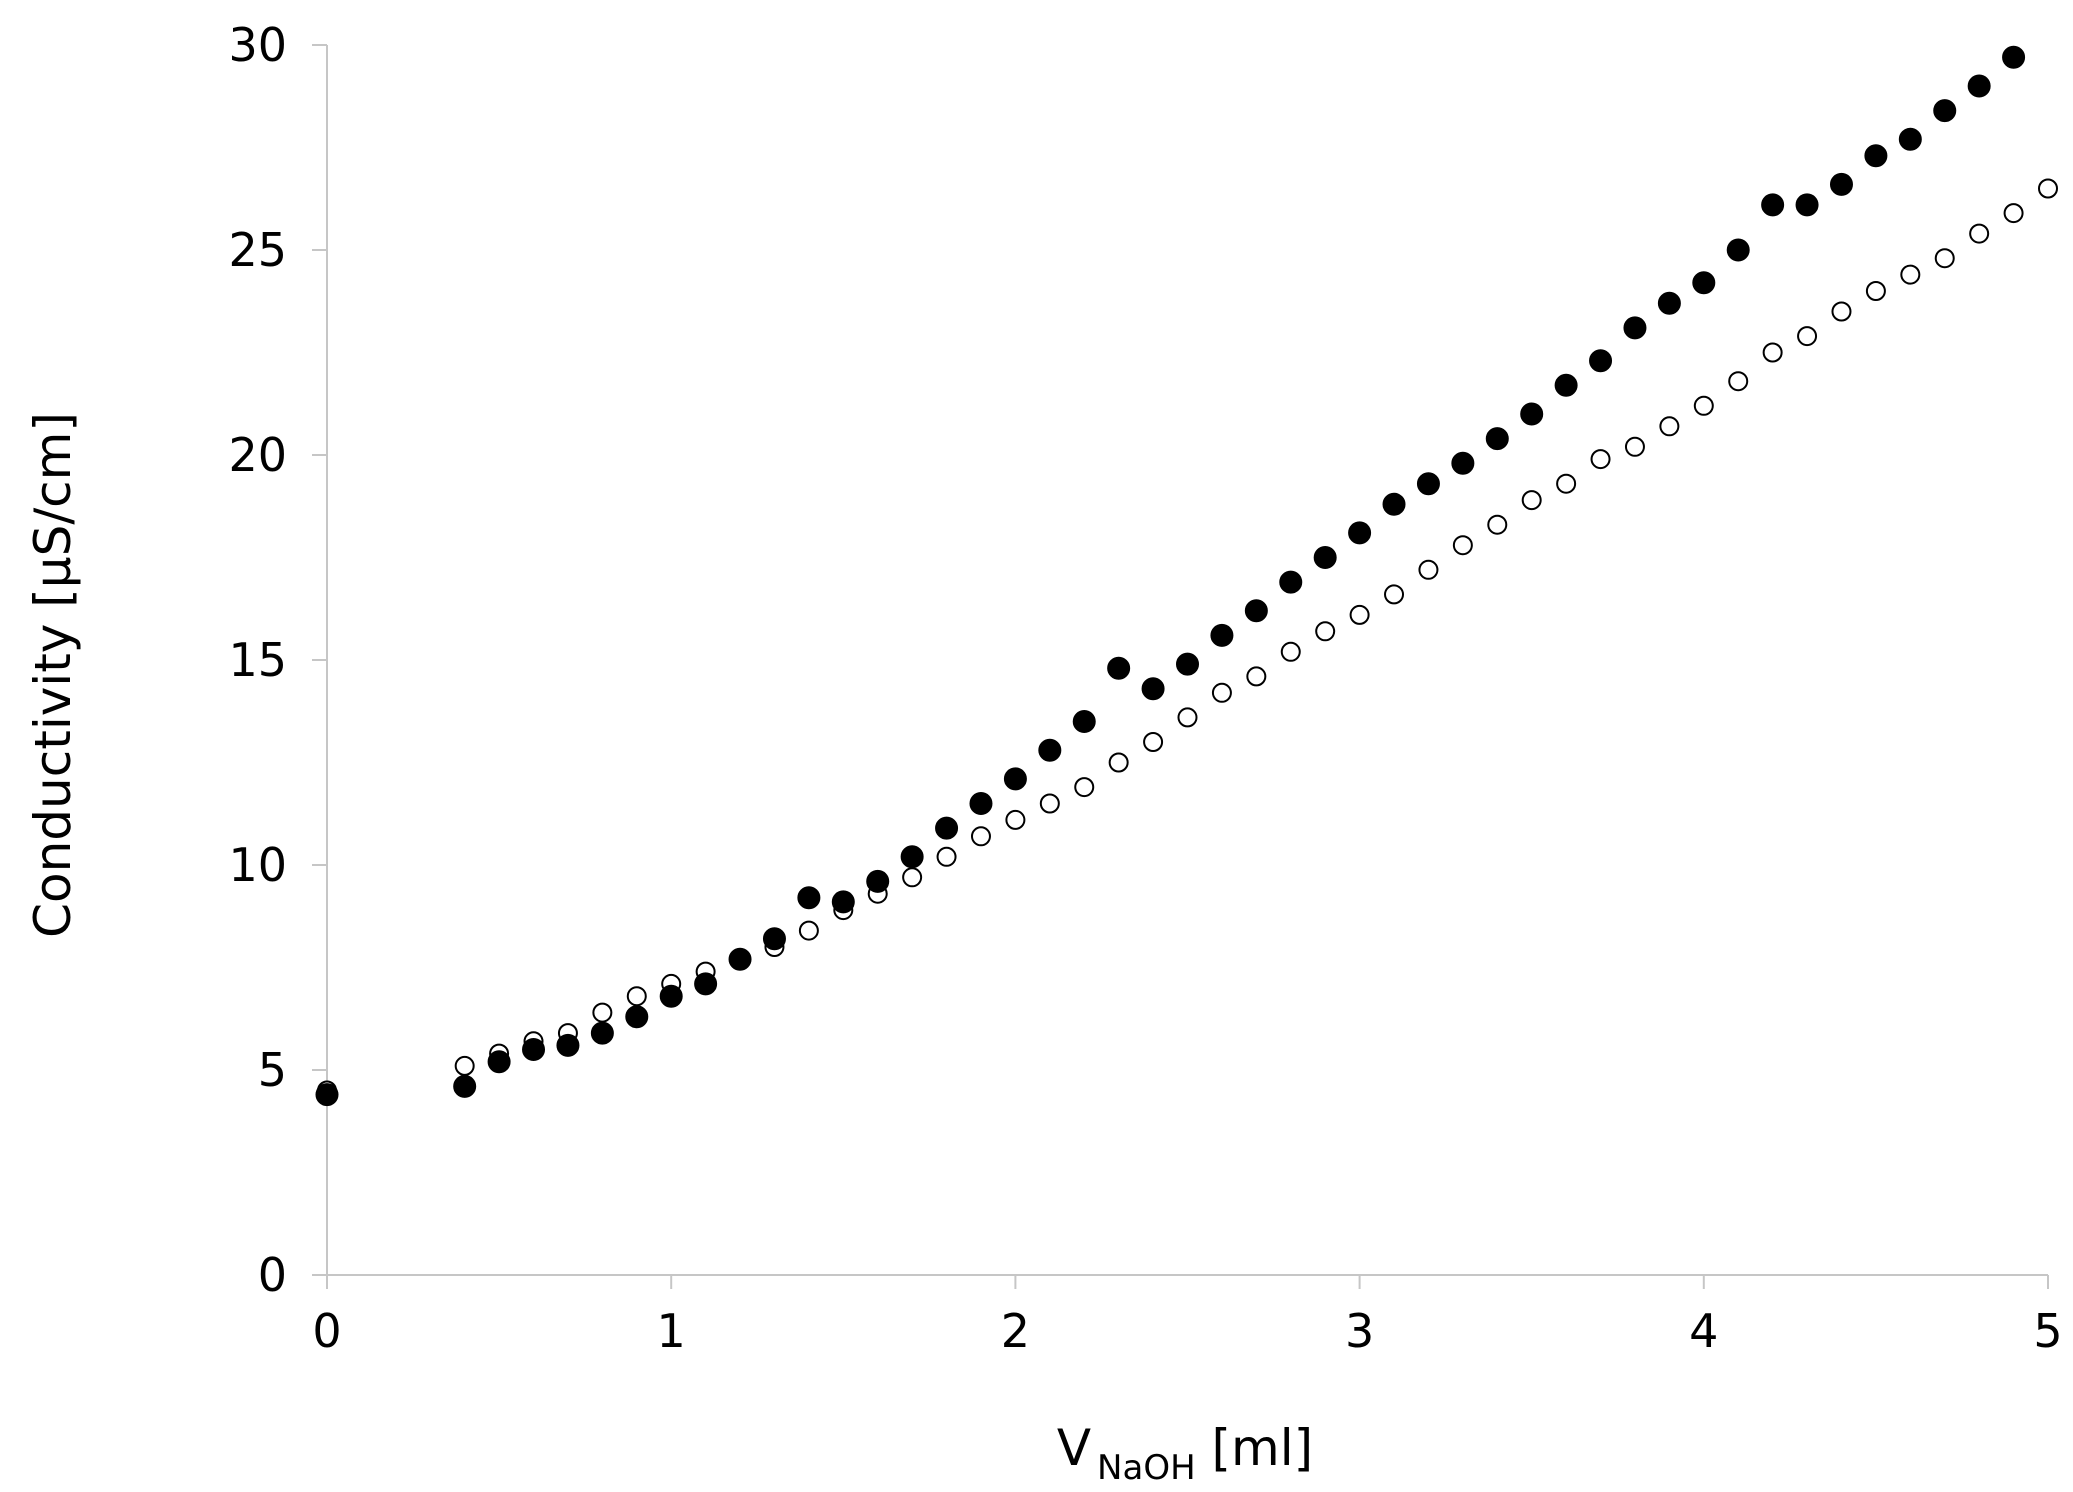 The width and height of the screenshot is (2073, 1492). I want to click on y-tick-label: 0, so click(272, 1275).